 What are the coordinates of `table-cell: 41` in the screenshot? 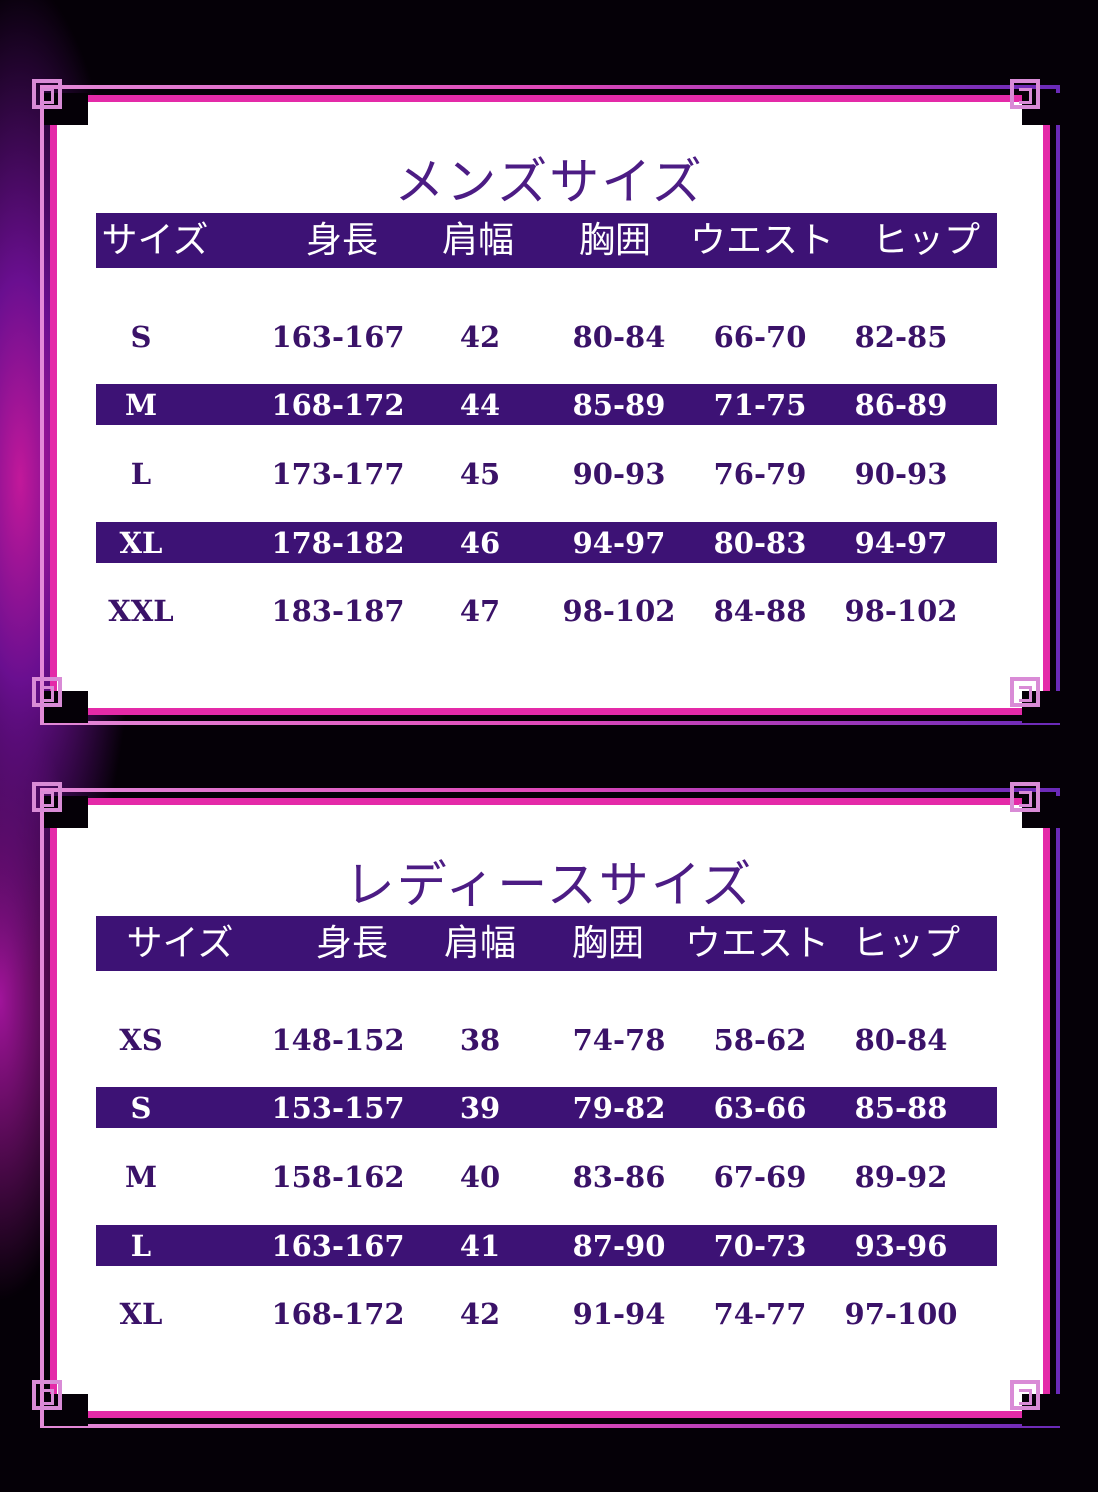 It's located at (480, 1246).